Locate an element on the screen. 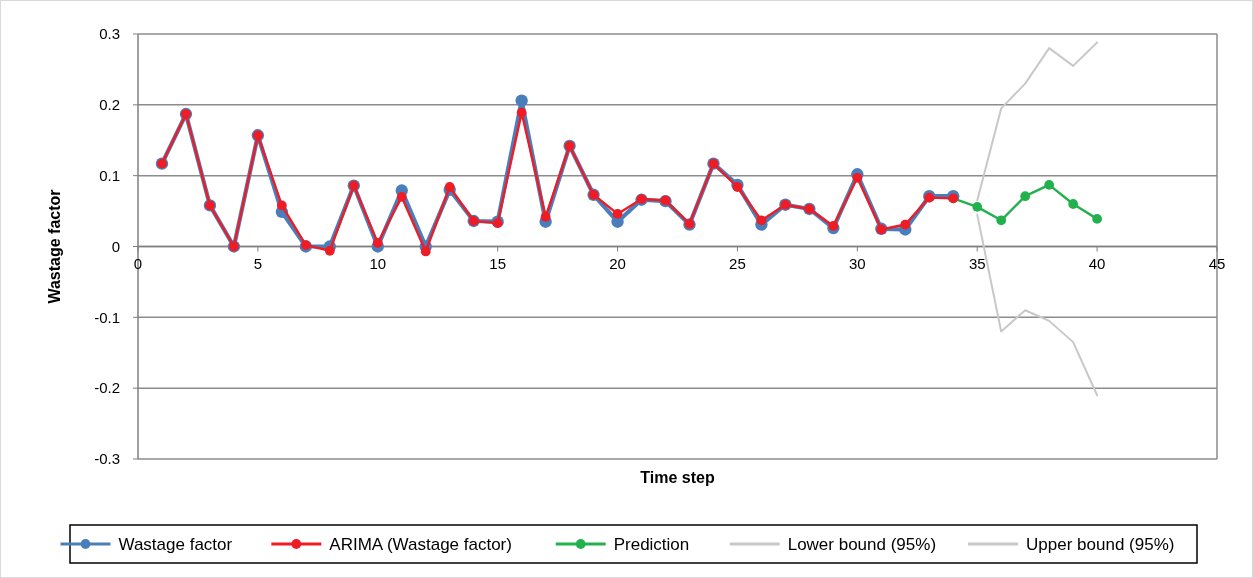 Image resolution: width=1253 pixels, height=578 pixels. legend-label: Lower bound (95%) is located at coordinates (862, 544).